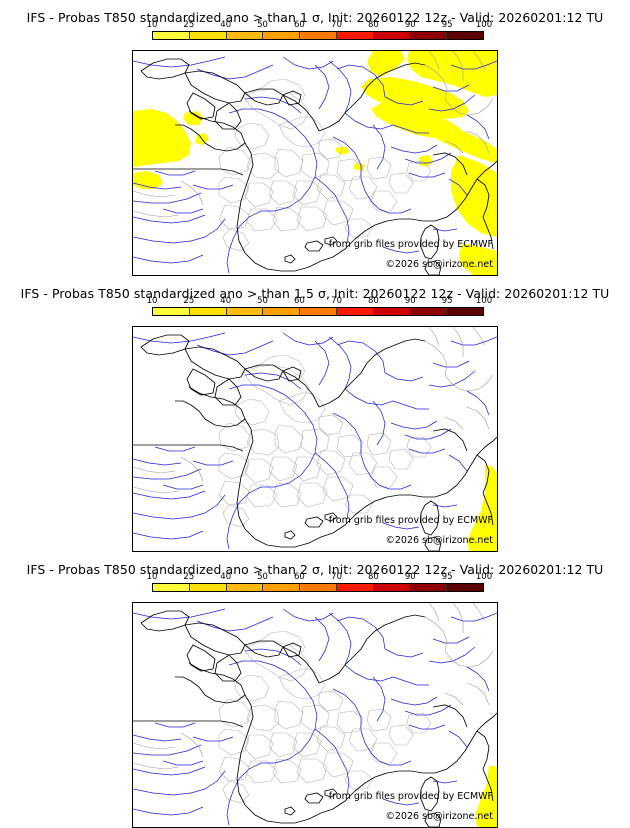 The height and width of the screenshot is (828, 630). What do you see at coordinates (410, 244) in the screenshot?
I see `grib-attribution-1: from grib files provided by ECMWF` at bounding box center [410, 244].